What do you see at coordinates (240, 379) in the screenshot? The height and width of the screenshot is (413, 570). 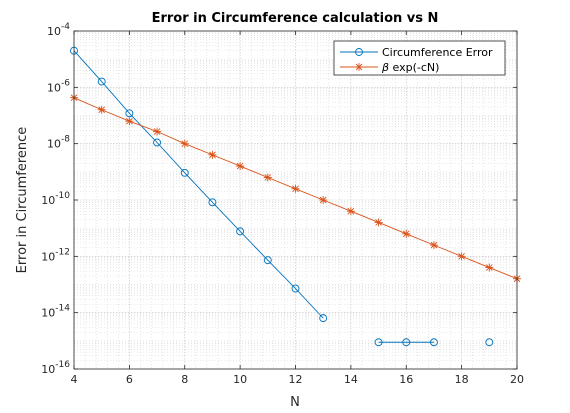 I see `x-tick-label: 10` at bounding box center [240, 379].